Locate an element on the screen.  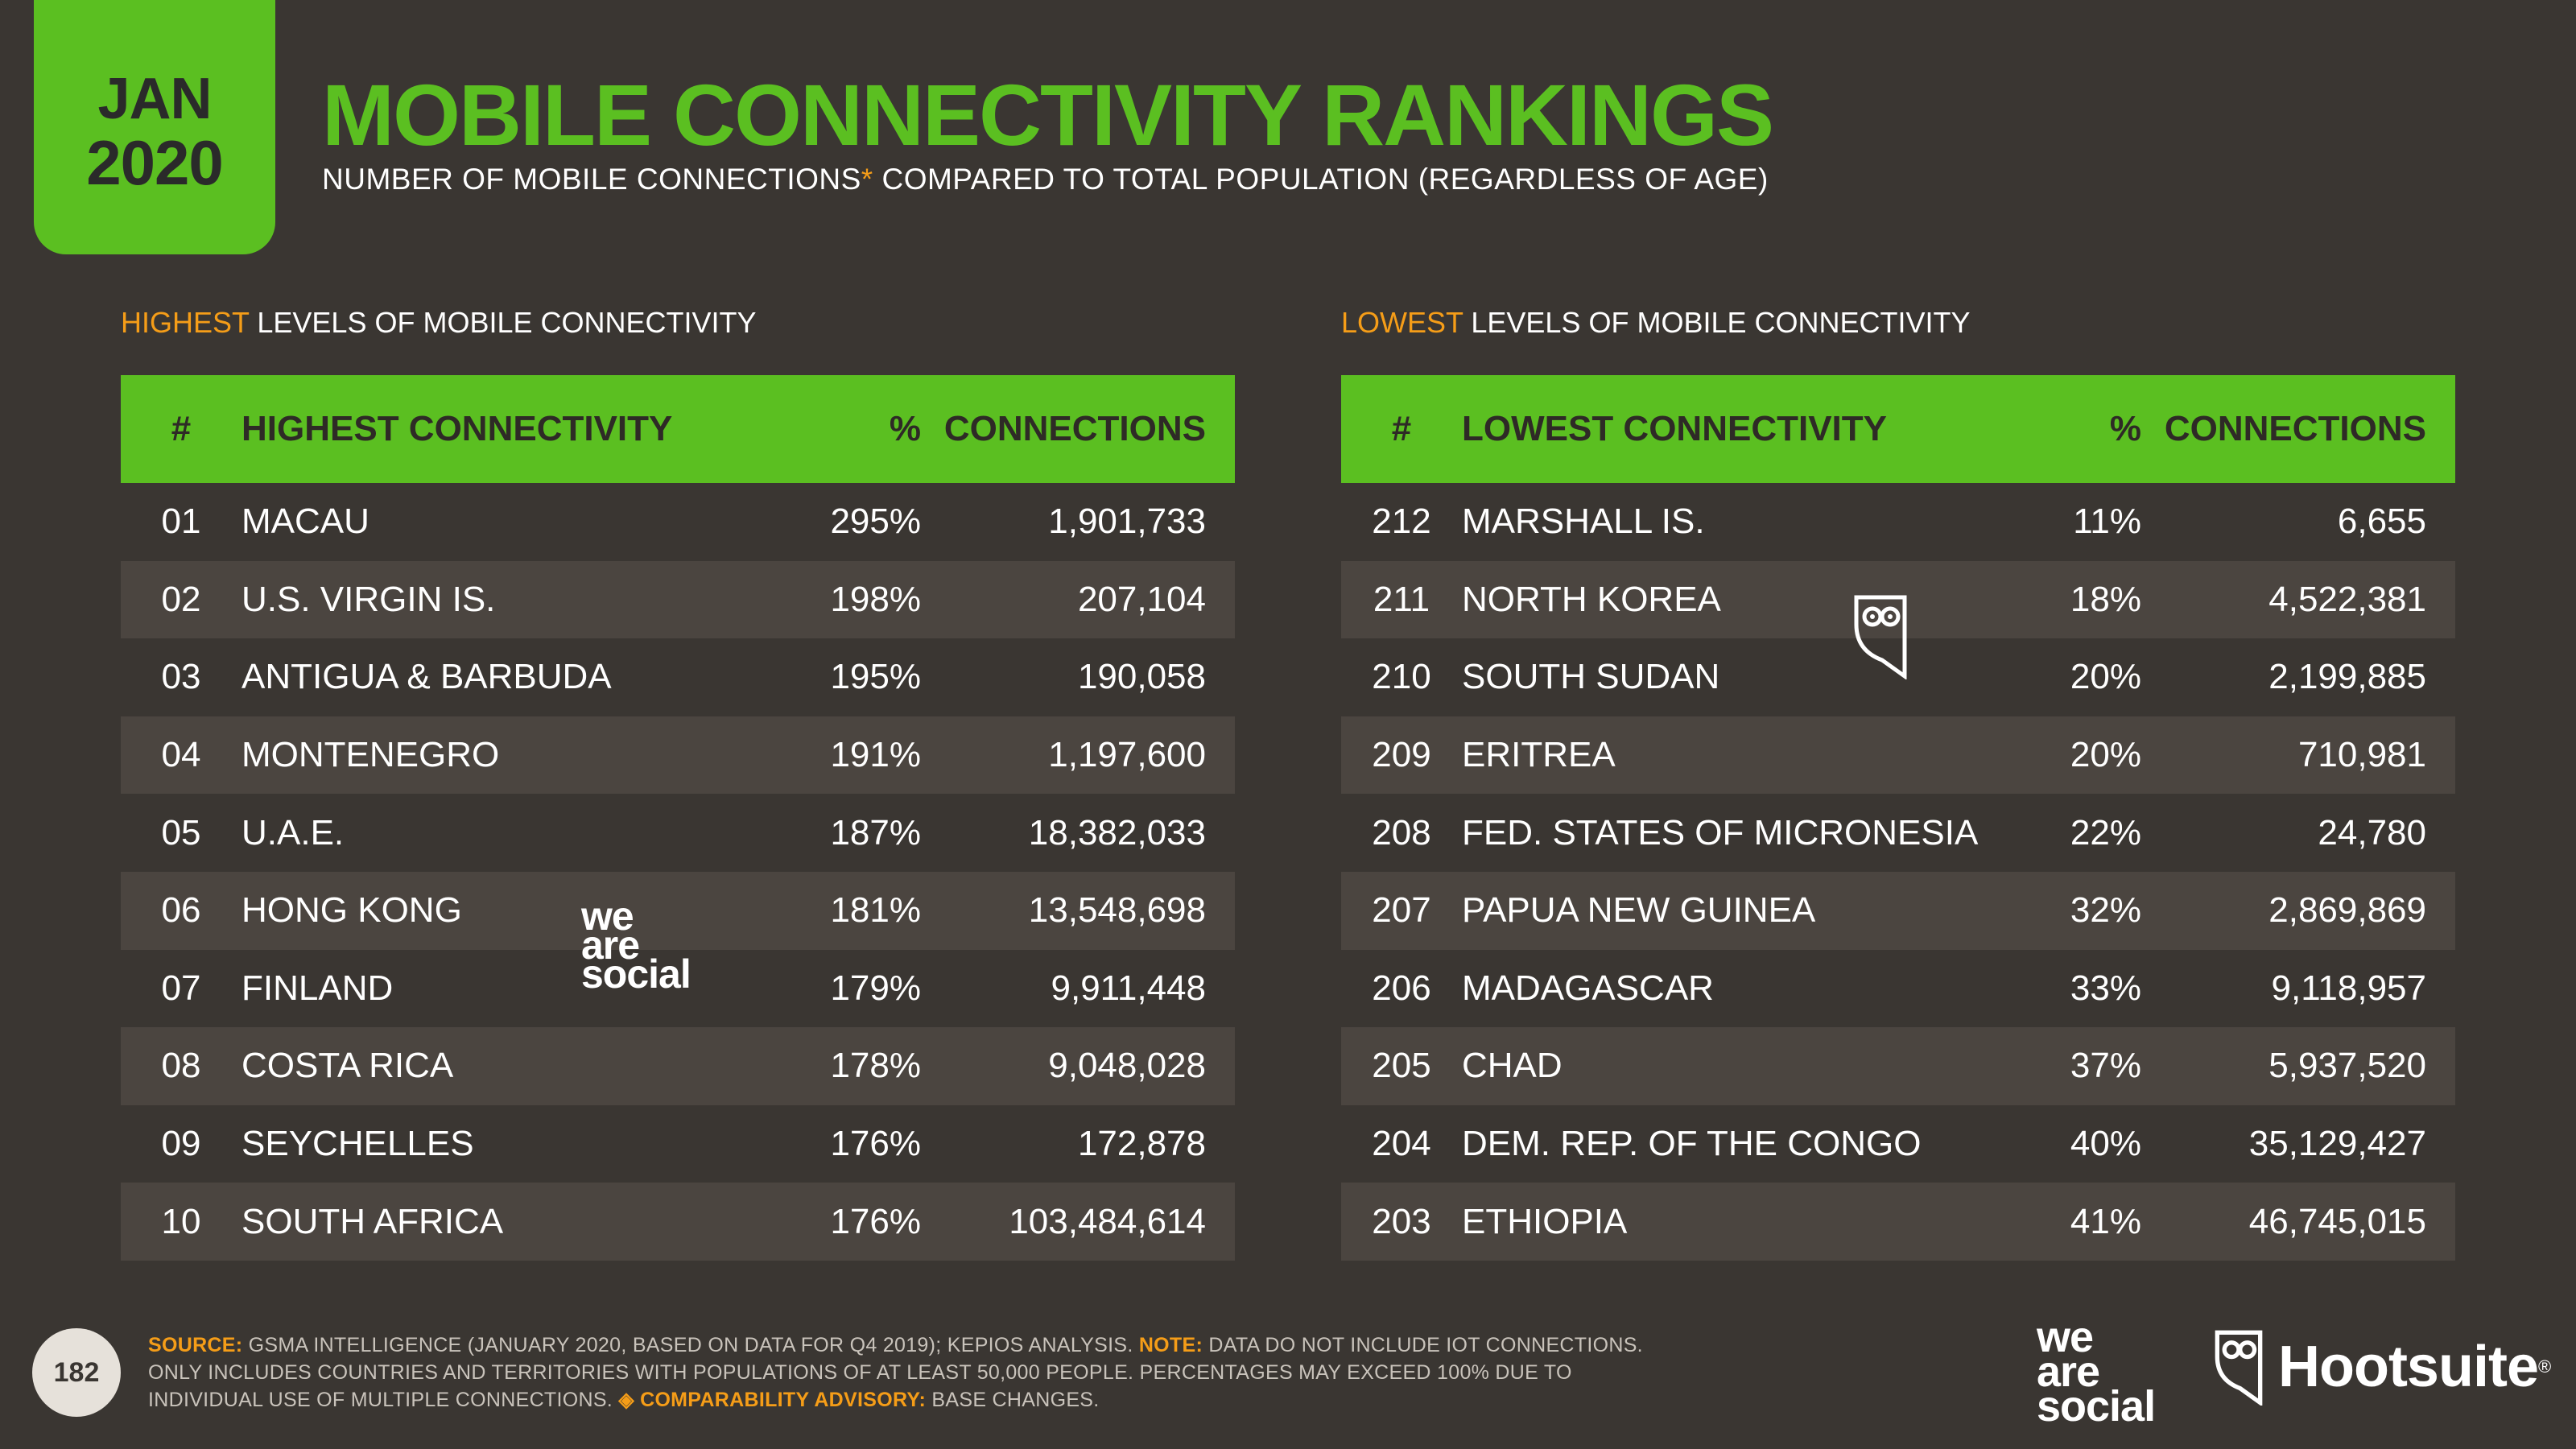
highest-label-rest: LEVELS OF MOBILE CONNECTIVITY is located at coordinates (503, 322).